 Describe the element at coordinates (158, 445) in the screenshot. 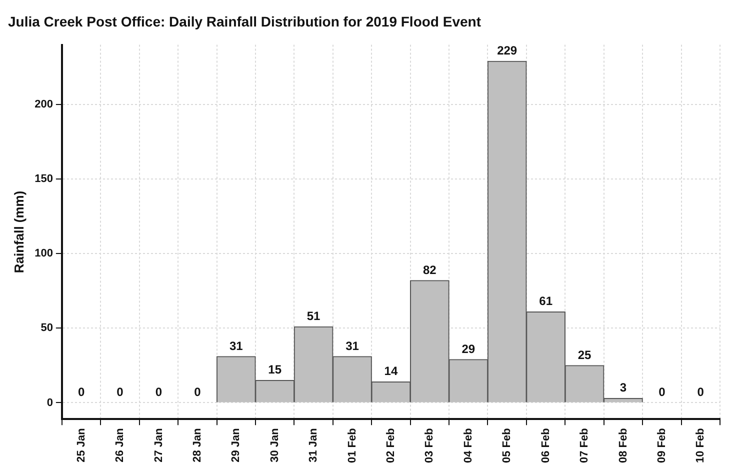

I see `x-tick-label: 27 Jan` at that location.